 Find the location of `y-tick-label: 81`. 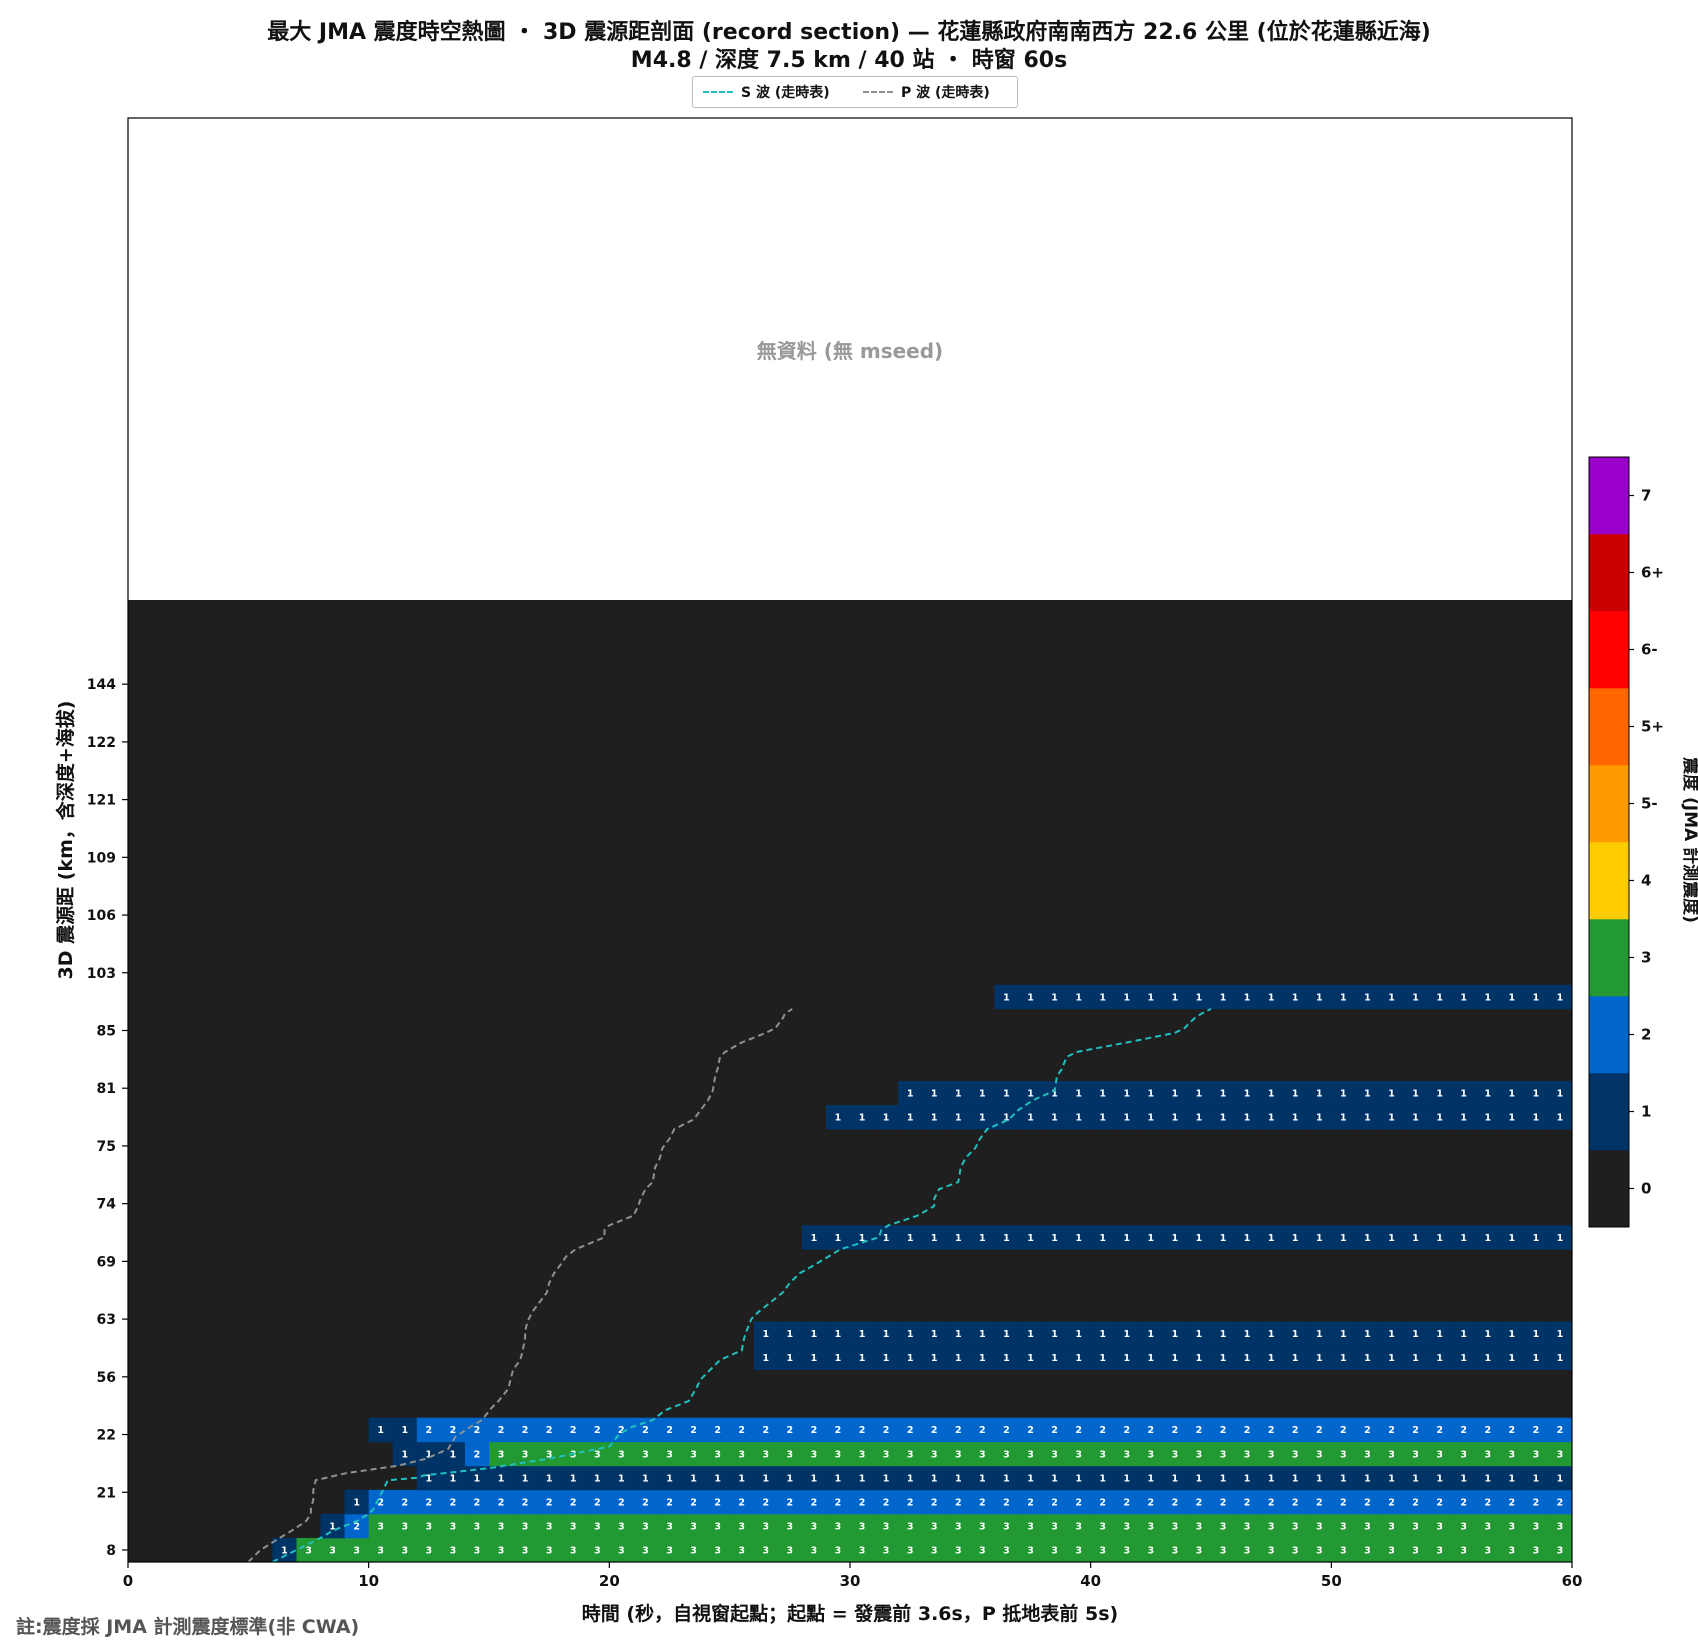

y-tick-label: 81 is located at coordinates (106, 1089).